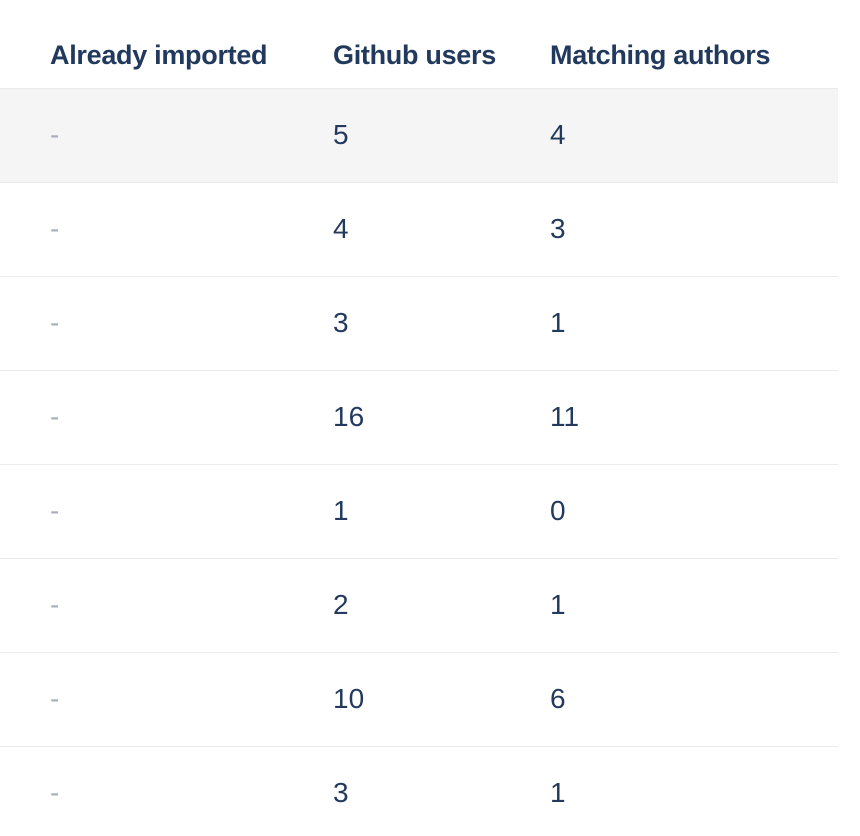 The image size is (860, 836). Describe the element at coordinates (441, 44) in the screenshot. I see `column-header-github-users: Github users` at that location.